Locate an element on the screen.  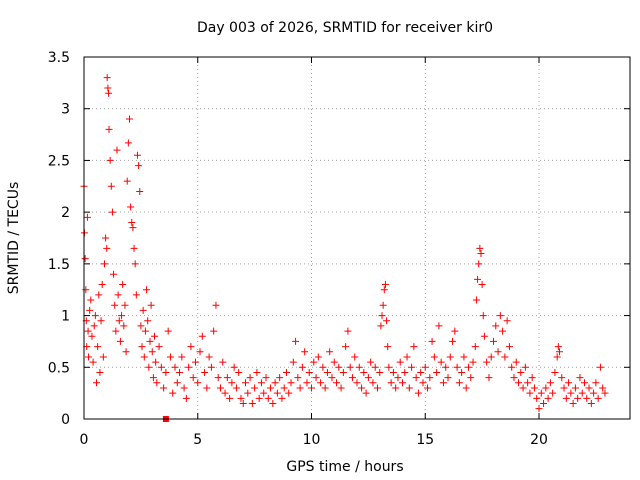
y-tick-label: 3 is located at coordinates (65, 110).